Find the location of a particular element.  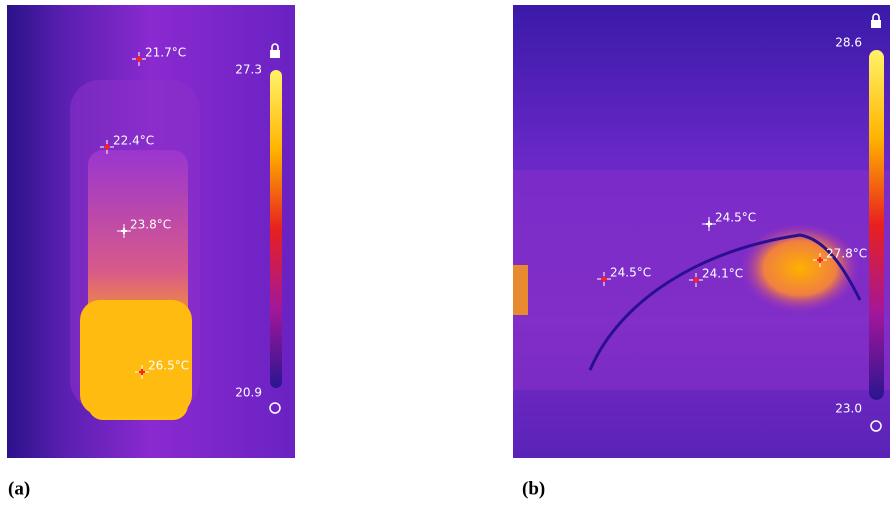

scale-max: 28.6 is located at coordinates (848, 43).